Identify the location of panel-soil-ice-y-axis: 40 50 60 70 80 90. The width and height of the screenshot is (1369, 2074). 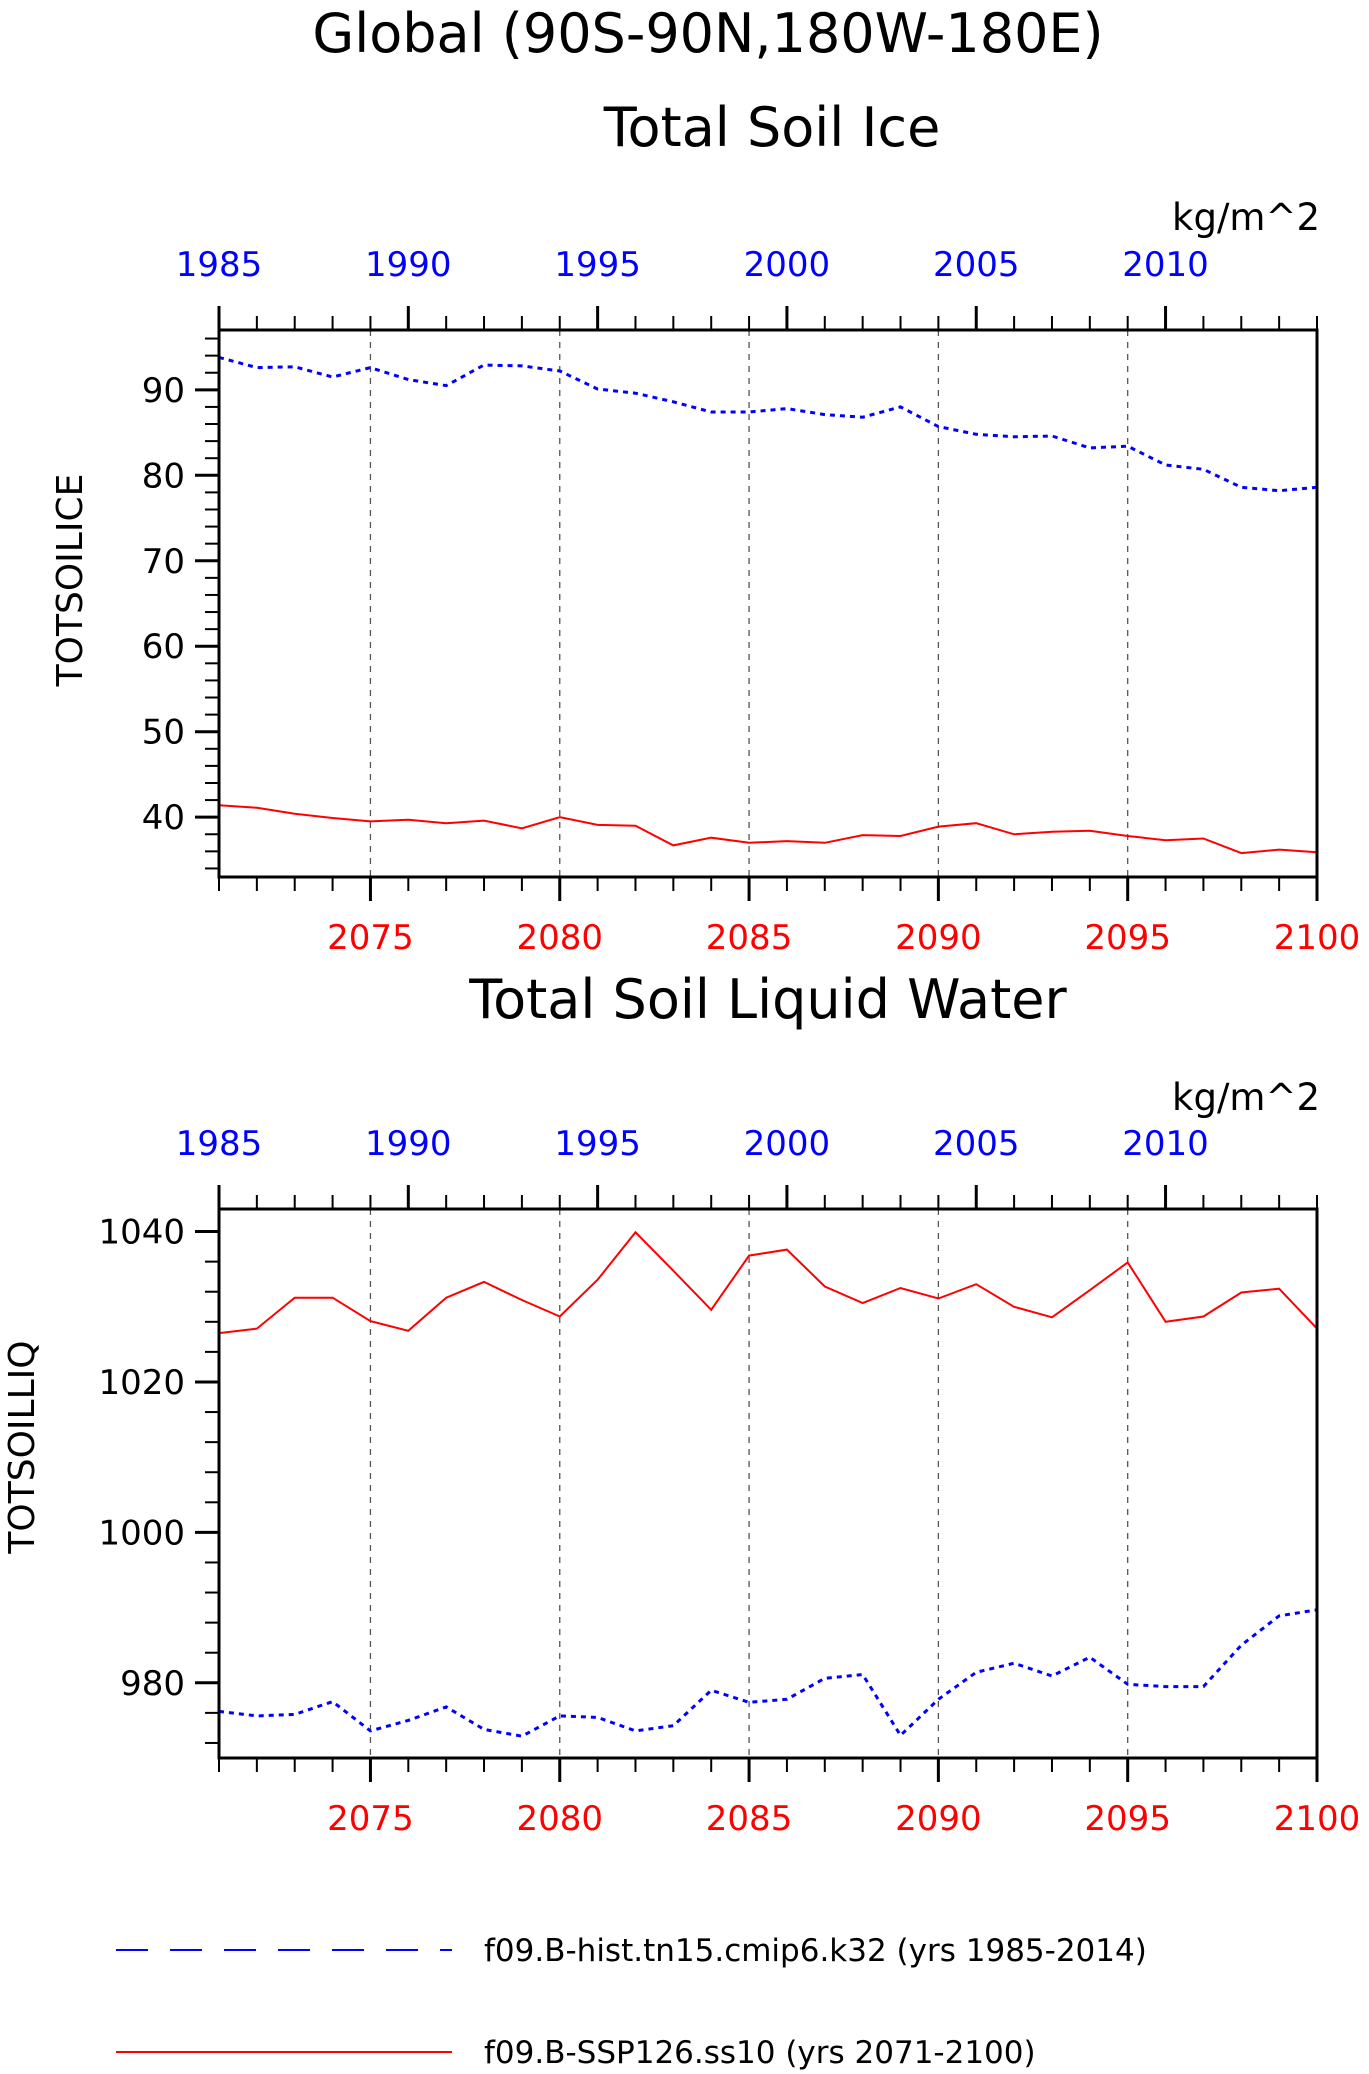
(180, 603).